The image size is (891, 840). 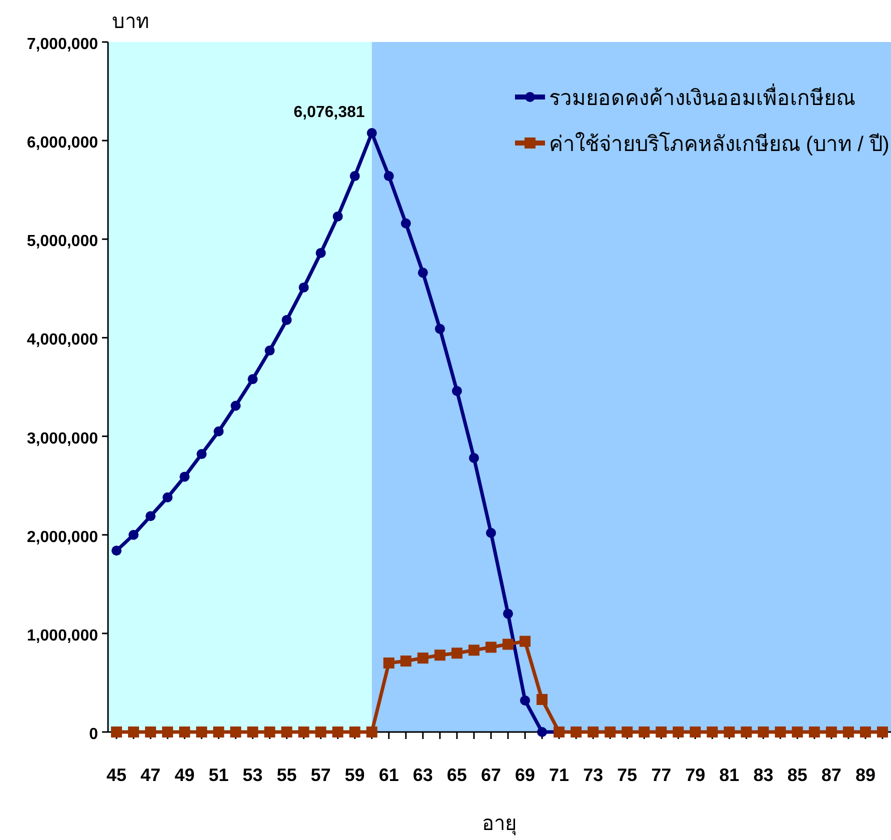 What do you see at coordinates (130, 22) in the screenshot?
I see `y-axis-title: บาท` at bounding box center [130, 22].